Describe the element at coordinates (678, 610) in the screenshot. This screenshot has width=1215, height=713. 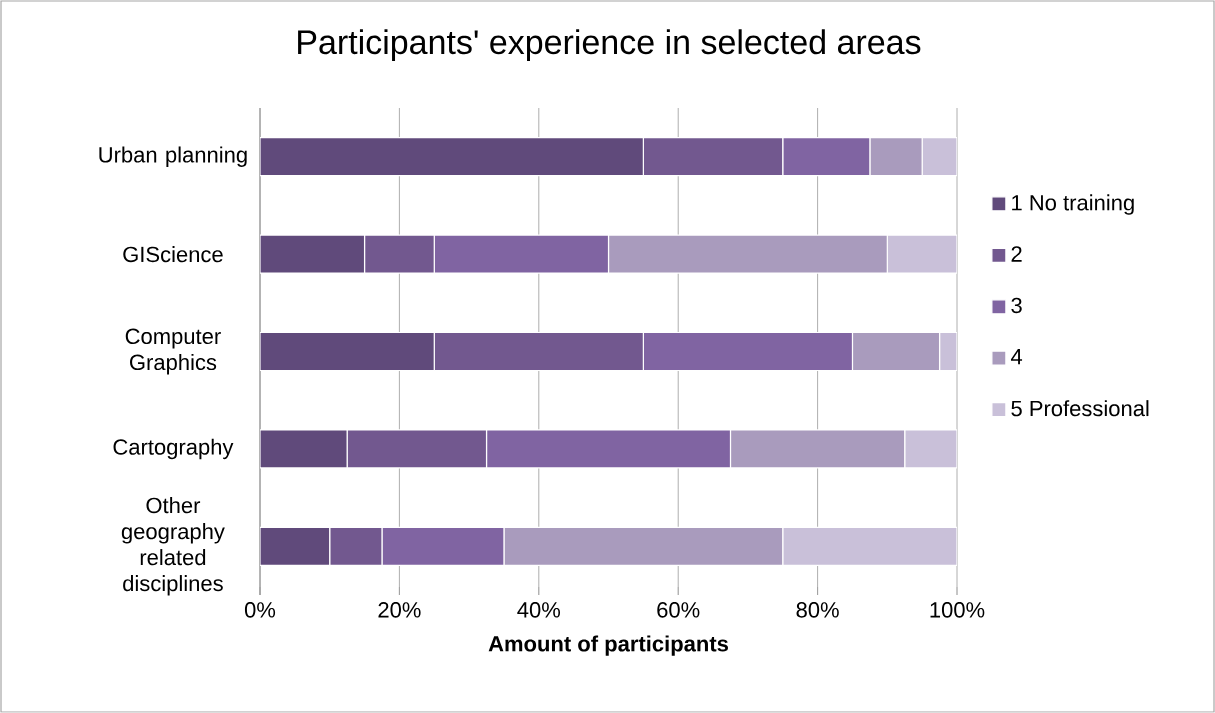
I see `x-tick-label: 60%` at that location.